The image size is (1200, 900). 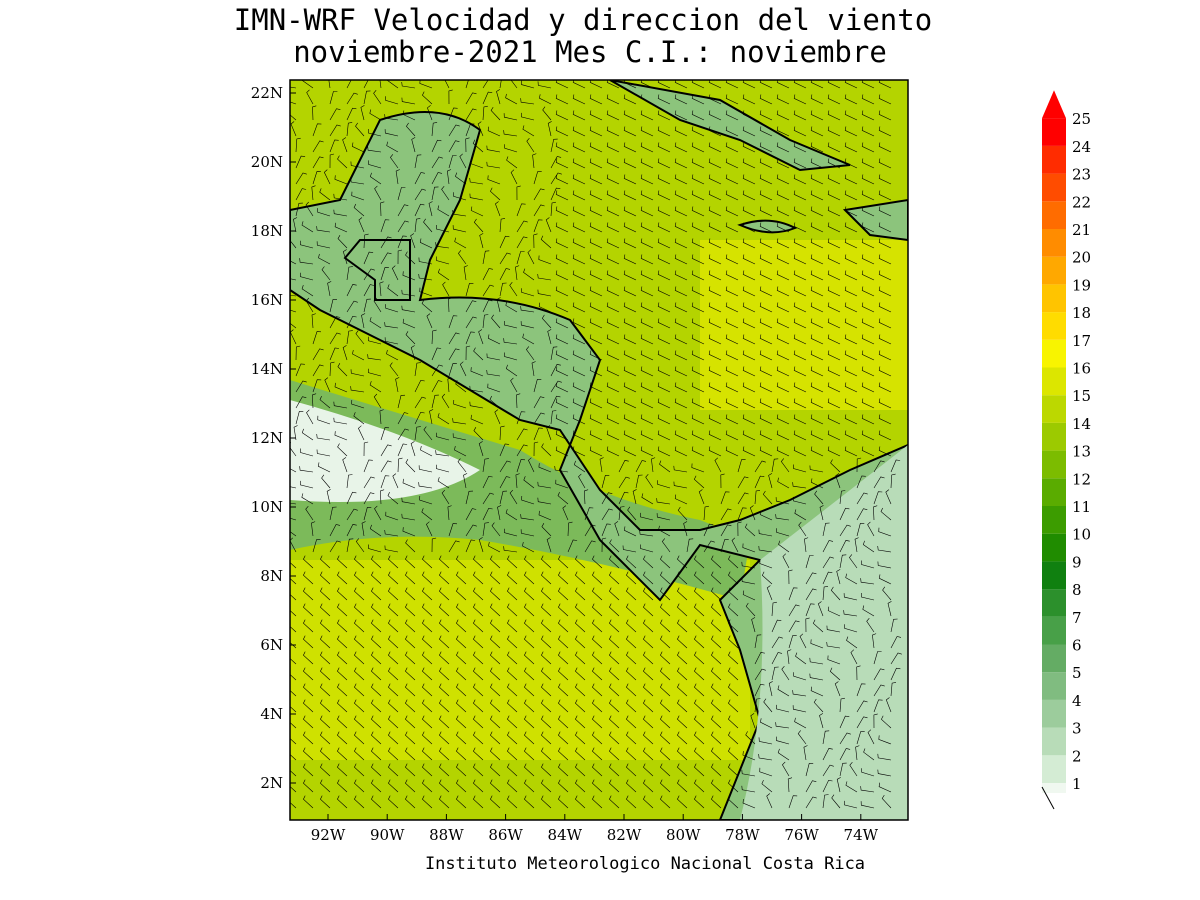 What do you see at coordinates (328, 835) in the screenshot?
I see `lon-label: 92W` at bounding box center [328, 835].